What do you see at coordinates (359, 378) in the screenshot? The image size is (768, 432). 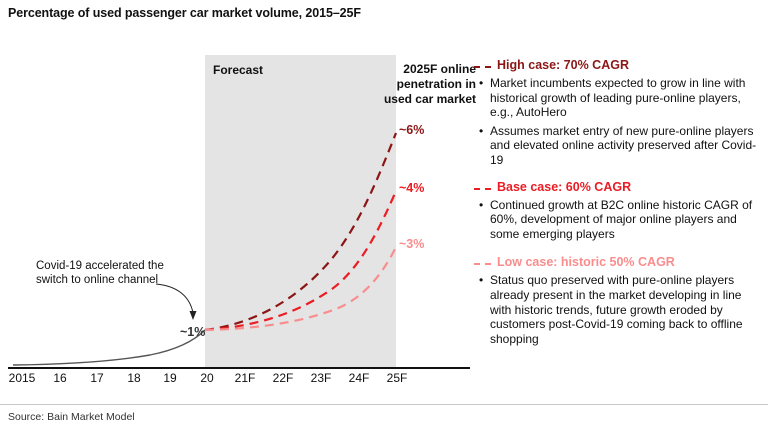 I see `x-tick-9: 24F` at bounding box center [359, 378].